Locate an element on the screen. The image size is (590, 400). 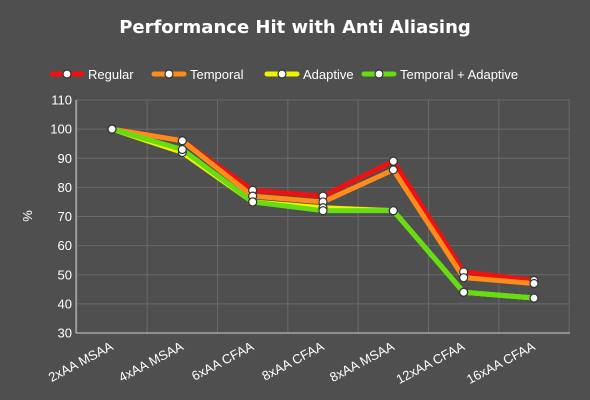
x-tick-label: 4xAA MSAA is located at coordinates (151, 361).